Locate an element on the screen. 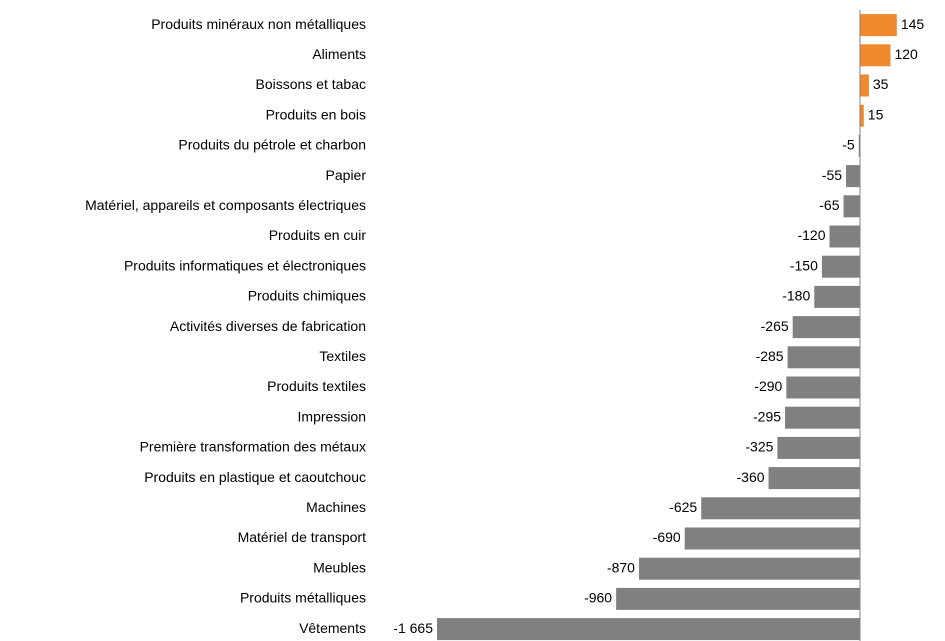 The width and height of the screenshot is (945, 641). value-label: -625 is located at coordinates (683, 507).